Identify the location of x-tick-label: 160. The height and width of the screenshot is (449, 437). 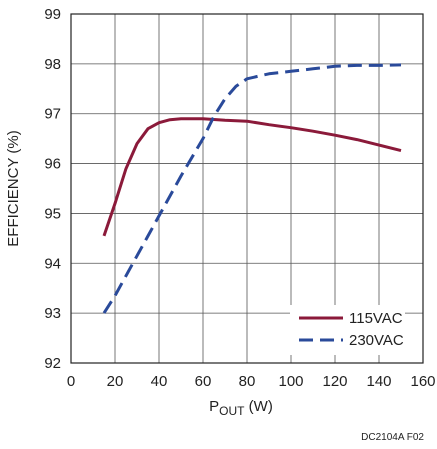
(422, 381).